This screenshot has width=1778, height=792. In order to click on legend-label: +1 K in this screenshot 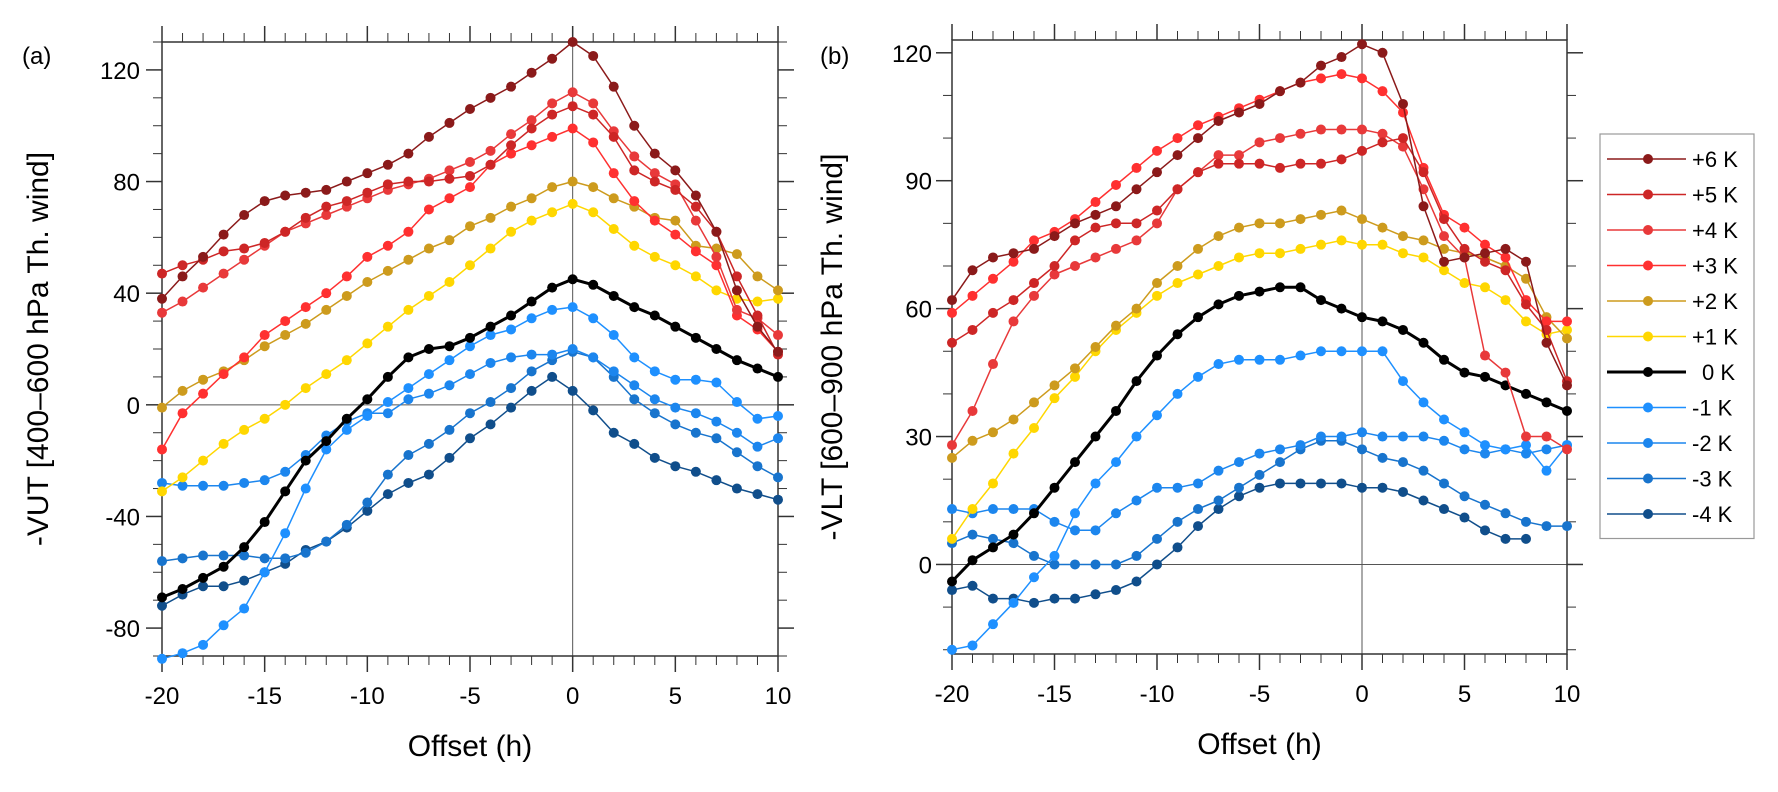, I will do `click(1715, 337)`.